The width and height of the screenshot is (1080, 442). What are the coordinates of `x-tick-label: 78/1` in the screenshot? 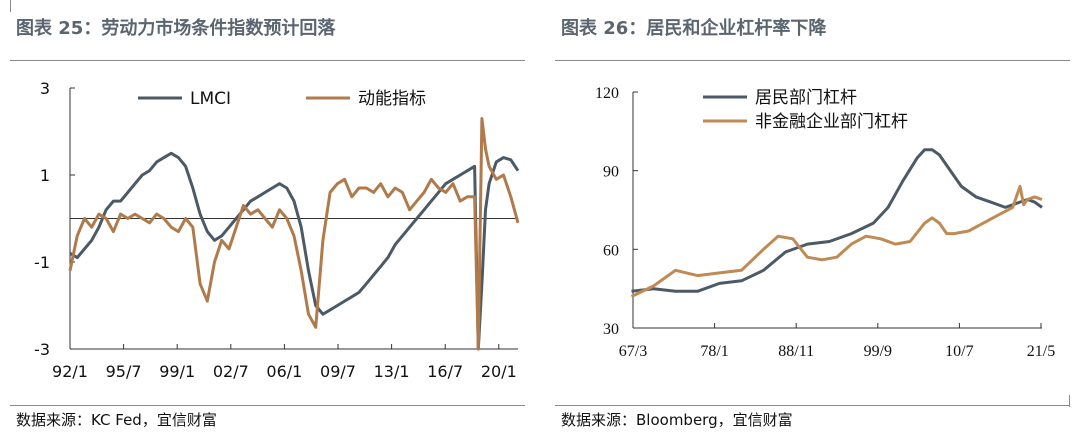 It's located at (714, 351).